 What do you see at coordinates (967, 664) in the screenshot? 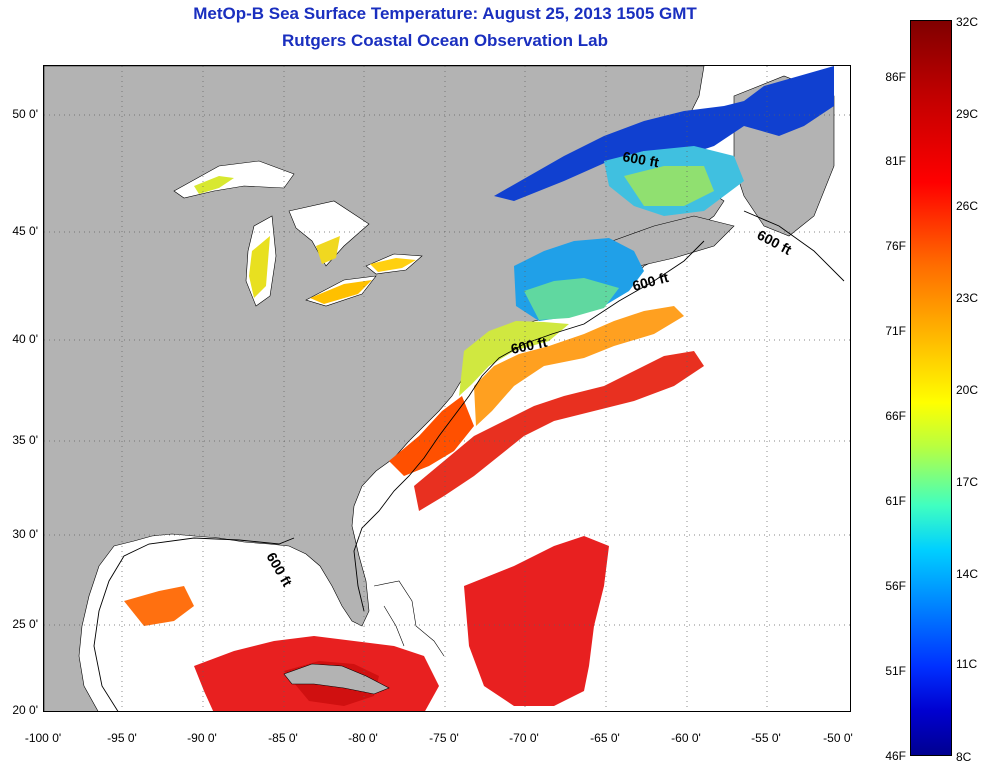
I see `colorbar-celsius-label: 11C` at bounding box center [967, 664].